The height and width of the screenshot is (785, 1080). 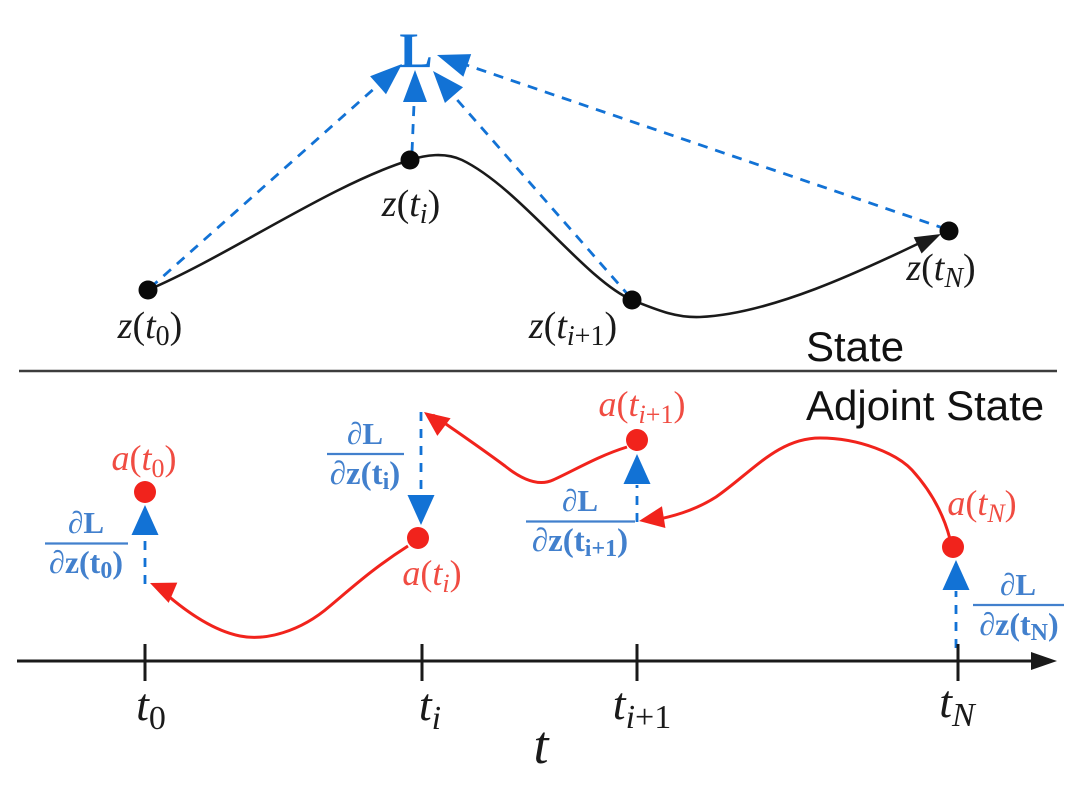 What do you see at coordinates (150, 328) in the screenshot?
I see `svg-text: z(t0)` at bounding box center [150, 328].